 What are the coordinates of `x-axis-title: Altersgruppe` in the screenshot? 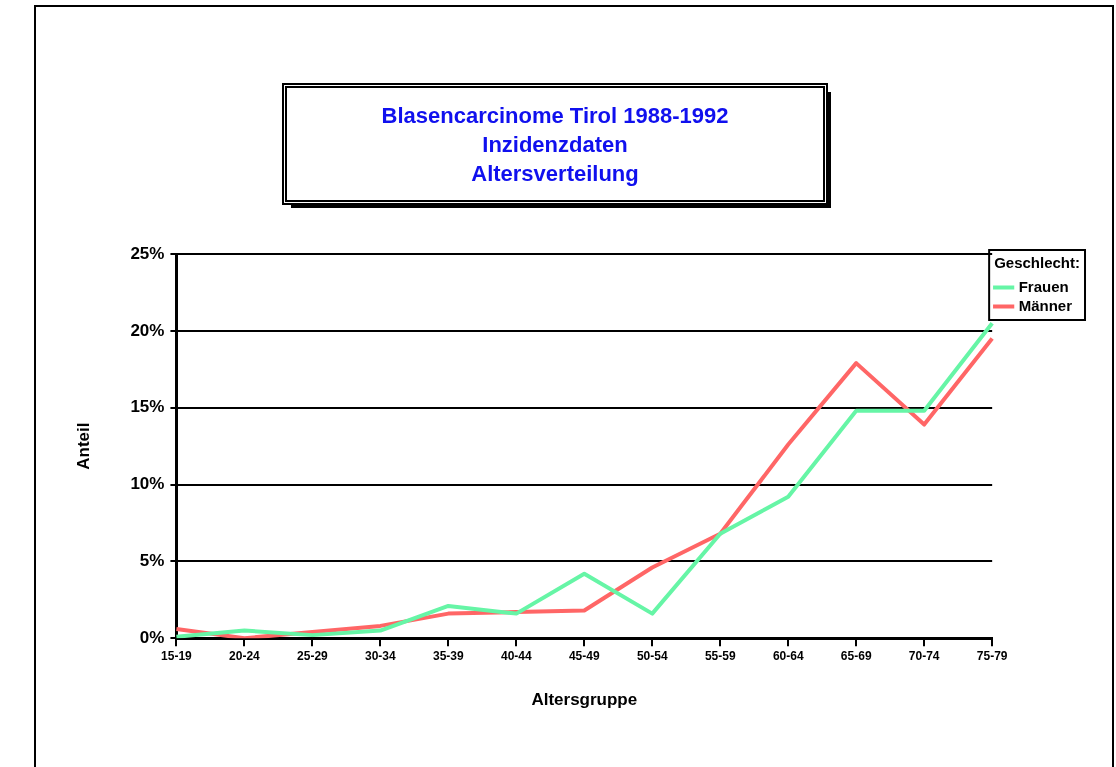 It's located at (584, 700).